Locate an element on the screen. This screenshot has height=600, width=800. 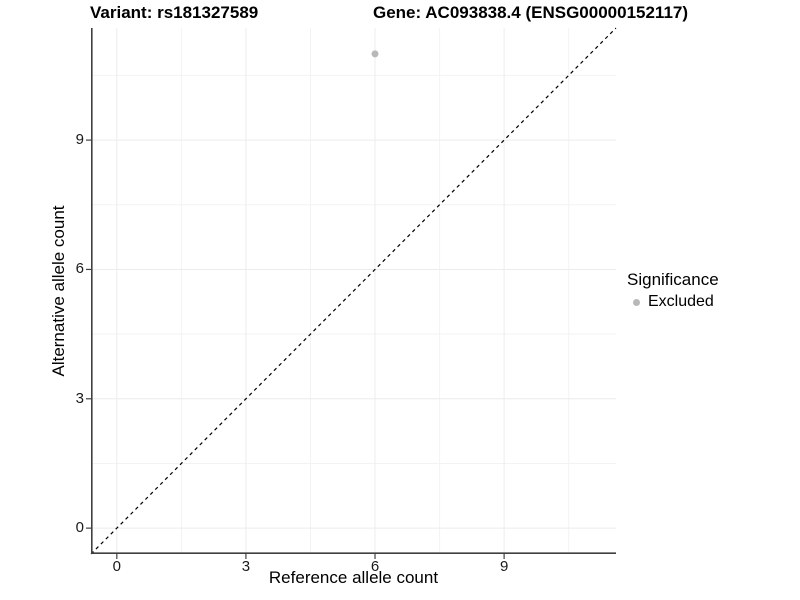
x-tick-label: 0 is located at coordinates (116, 566).